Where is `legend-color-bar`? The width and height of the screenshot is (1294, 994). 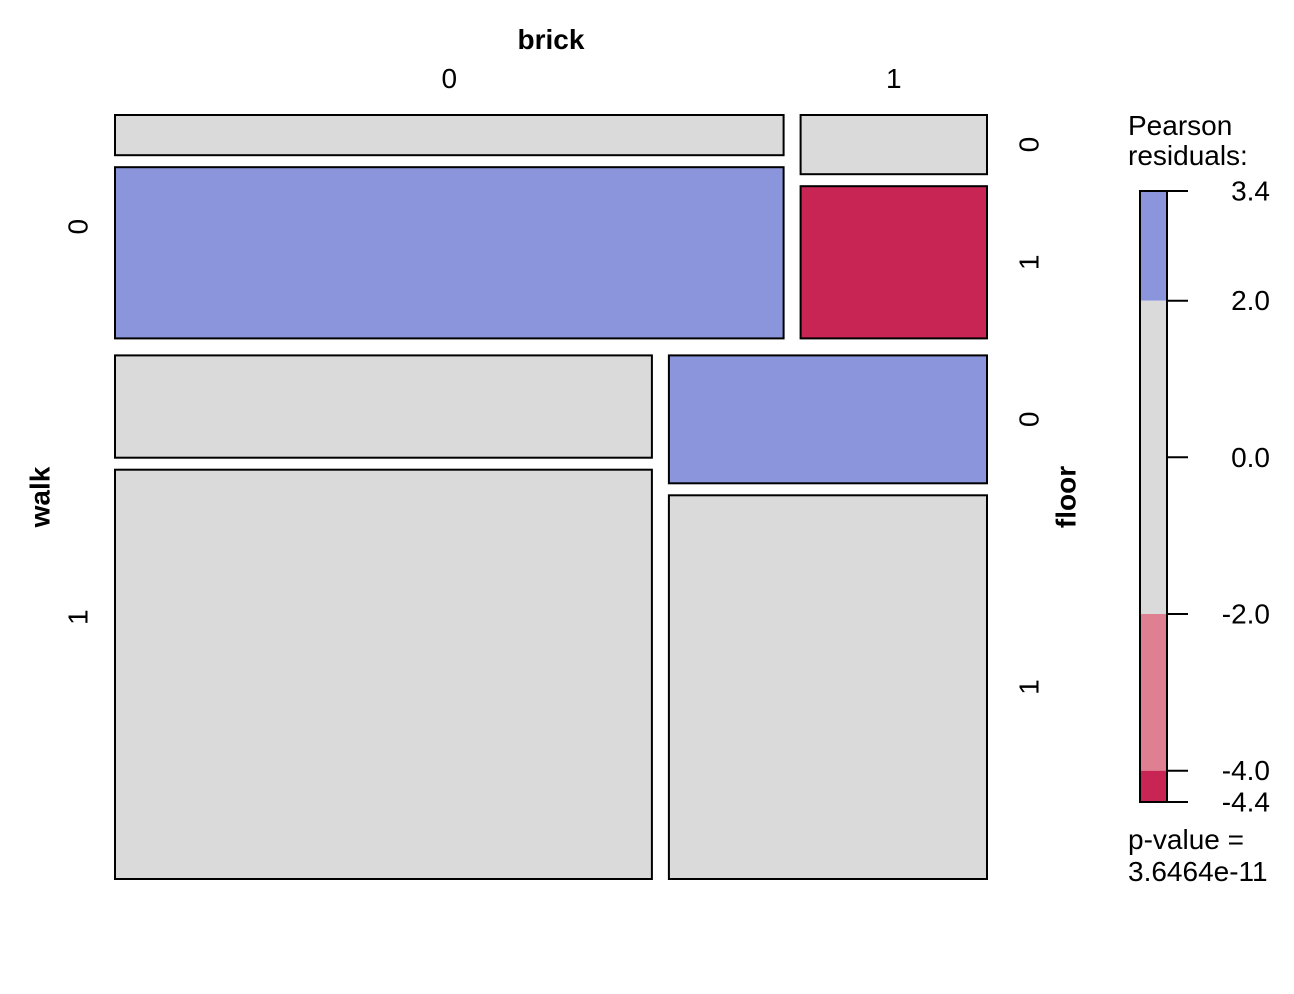 legend-color-bar is located at coordinates (1153, 496).